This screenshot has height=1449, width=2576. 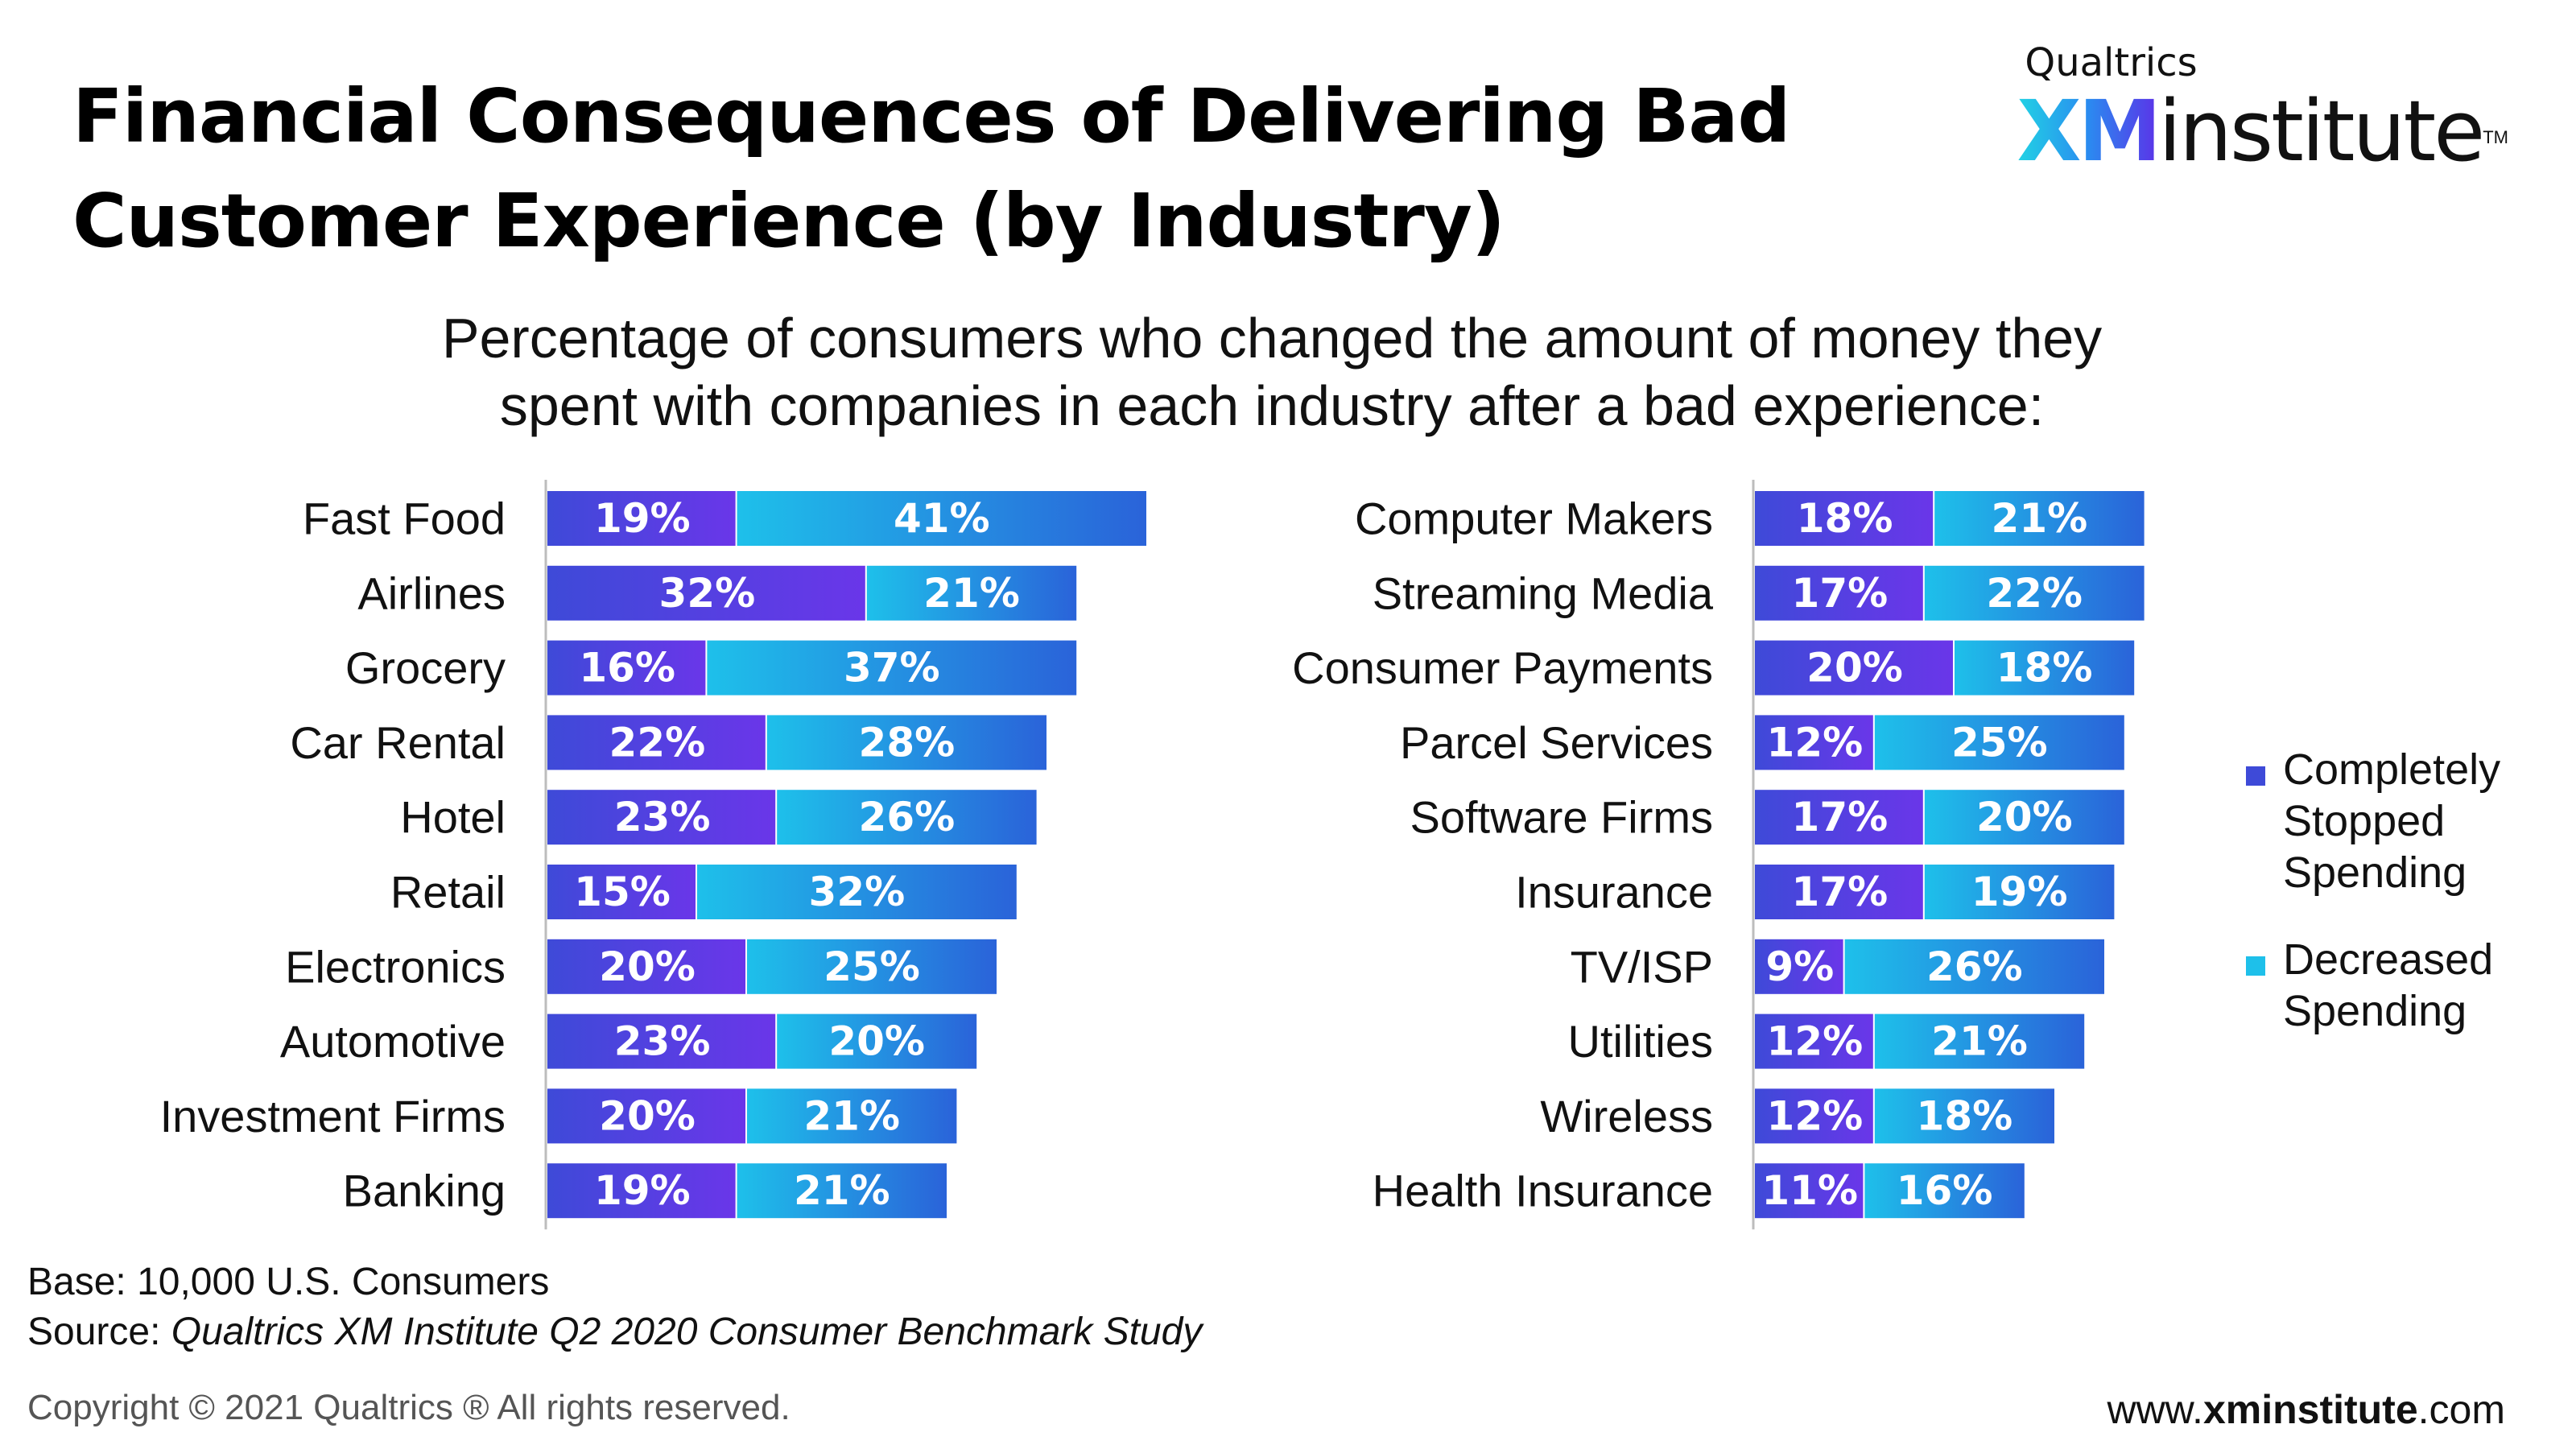 What do you see at coordinates (1640, 1041) in the screenshot?
I see `category-label: Utilities` at bounding box center [1640, 1041].